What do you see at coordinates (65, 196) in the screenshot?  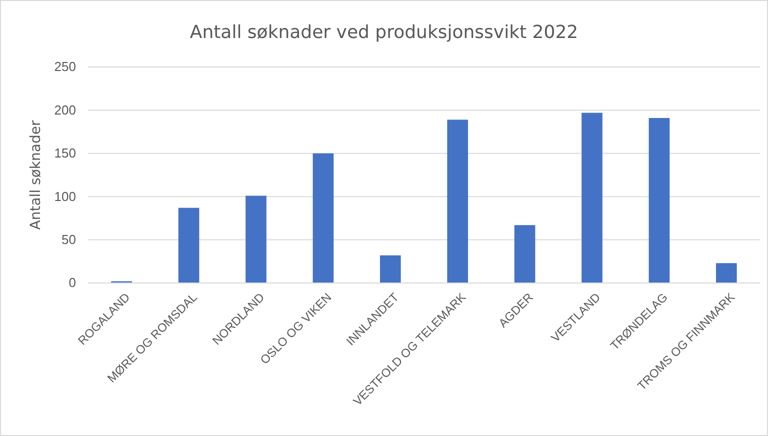 I see `y-tick-label: 100` at bounding box center [65, 196].